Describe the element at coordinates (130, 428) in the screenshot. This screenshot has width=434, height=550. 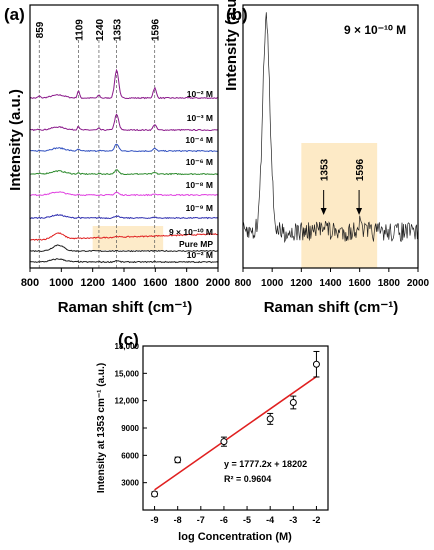
I see `panel-c-ytick-label: 9000` at that location.